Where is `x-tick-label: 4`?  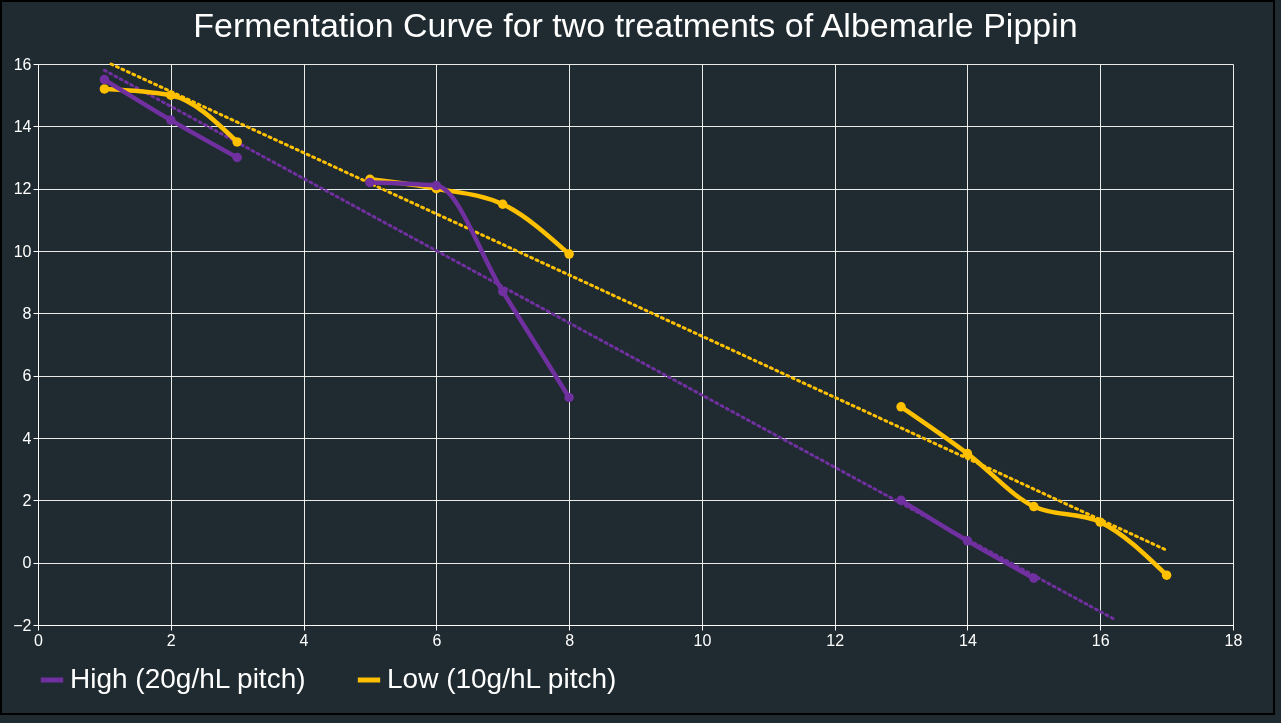 x-tick-label: 4 is located at coordinates (304, 640).